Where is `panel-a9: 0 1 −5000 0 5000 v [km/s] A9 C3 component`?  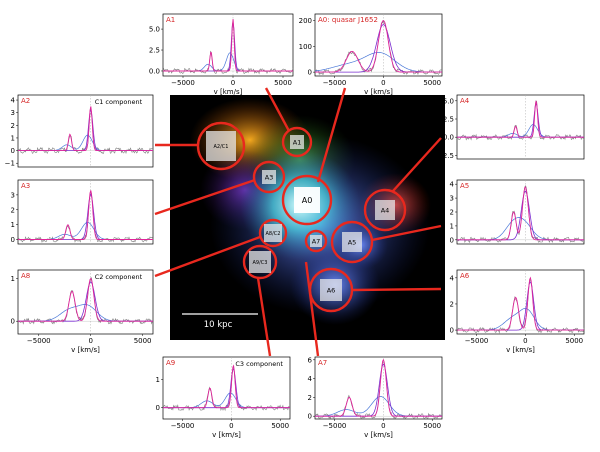 panel-a9: 0 1 −5000 0 5000 v [km/s] A9 C3 component is located at coordinates (223, 397).